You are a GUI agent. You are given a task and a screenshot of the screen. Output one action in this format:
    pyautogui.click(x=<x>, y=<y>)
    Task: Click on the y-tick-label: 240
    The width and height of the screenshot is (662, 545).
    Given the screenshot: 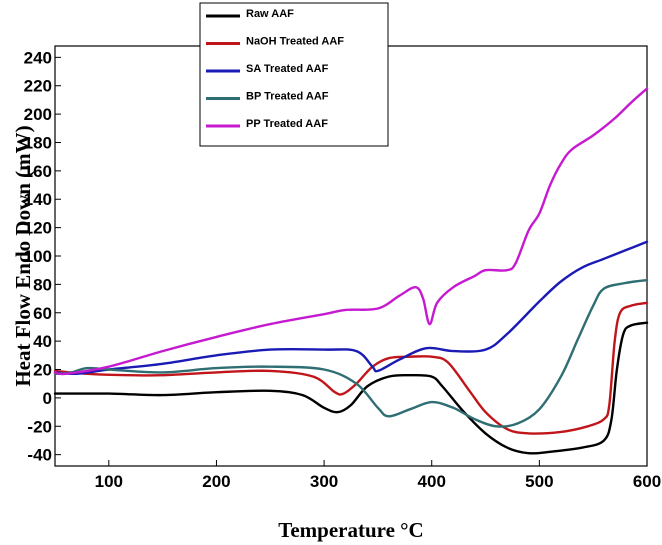 What is the action you would take?
    pyautogui.click(x=38, y=57)
    